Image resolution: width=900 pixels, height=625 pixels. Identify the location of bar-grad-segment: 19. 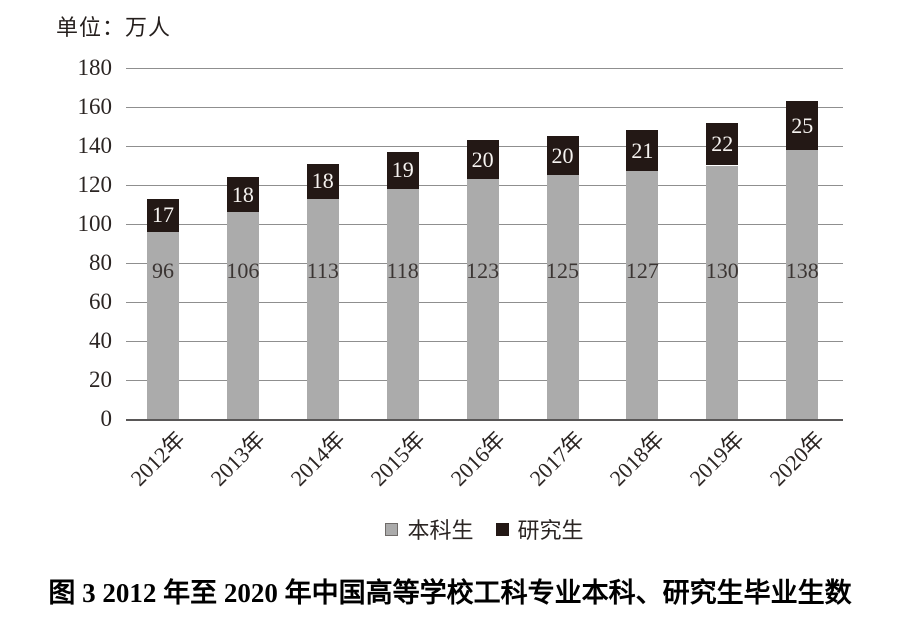
(402, 170).